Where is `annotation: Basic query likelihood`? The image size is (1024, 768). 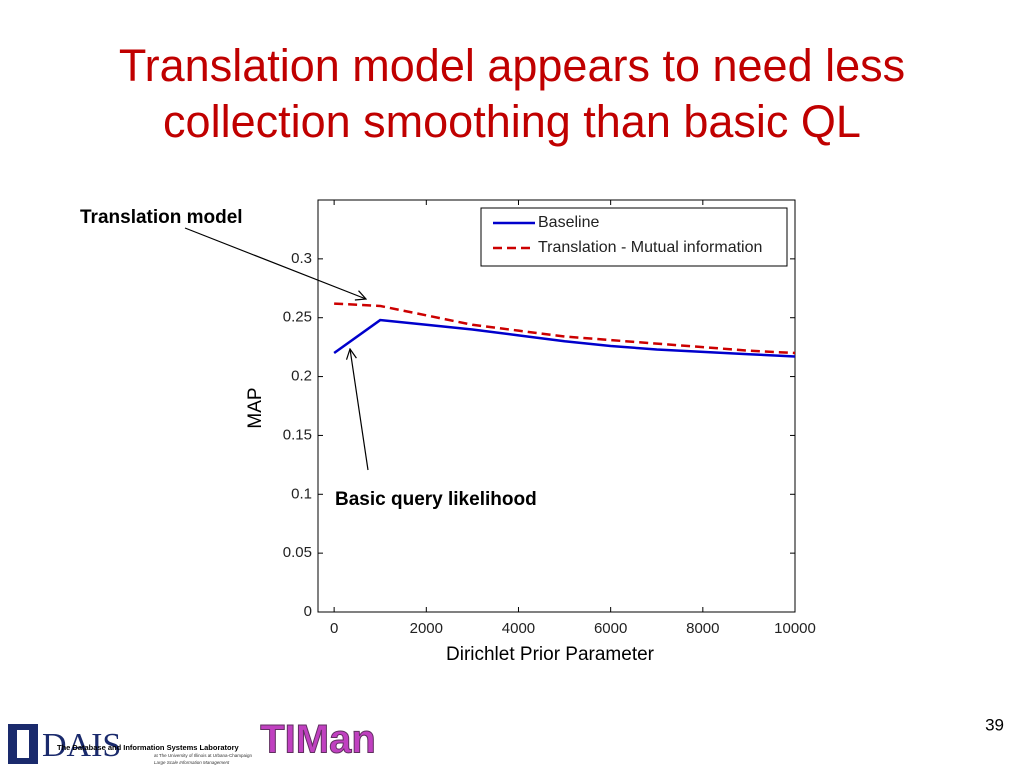
annotation: Basic query likelihood is located at coordinates (436, 499).